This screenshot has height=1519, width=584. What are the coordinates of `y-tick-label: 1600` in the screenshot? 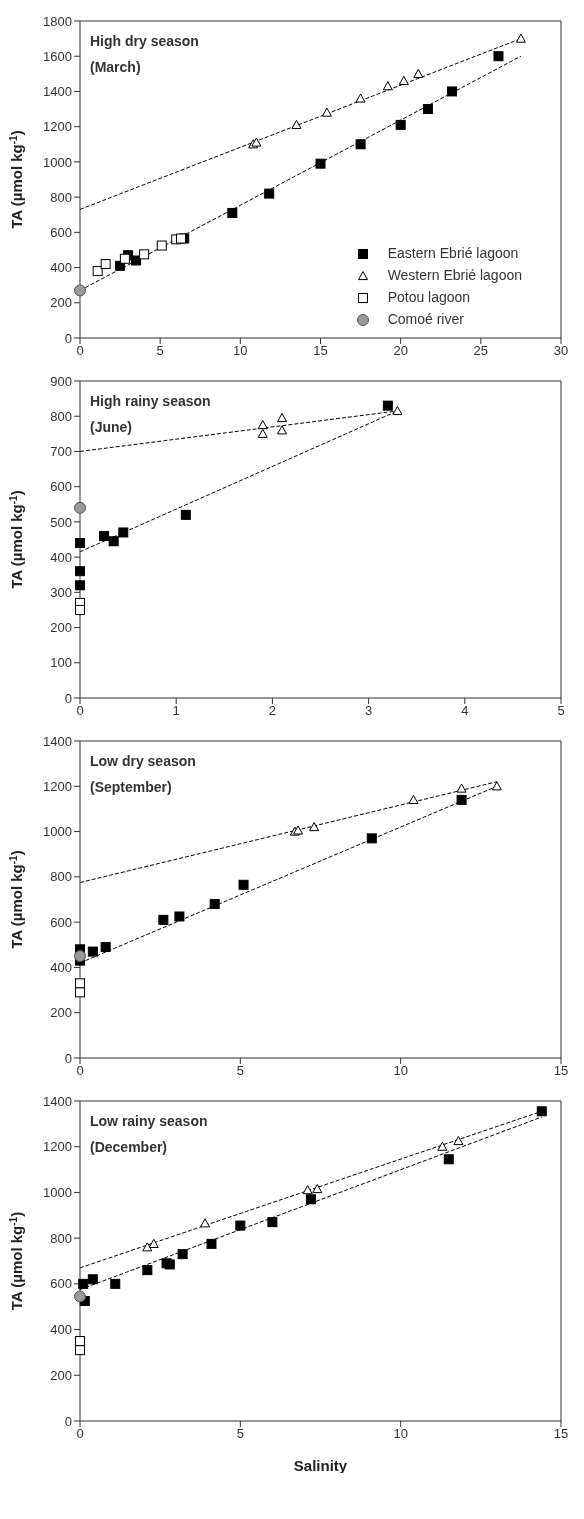 It's located at (57, 56).